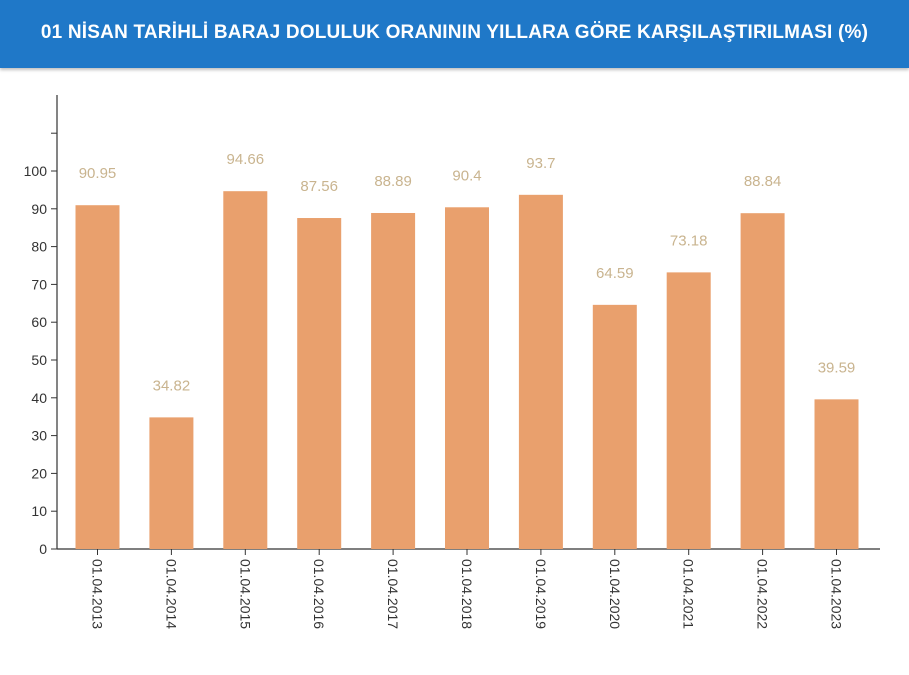 The height and width of the screenshot is (675, 909). Describe the element at coordinates (540, 371) in the screenshot. I see `bar-01.04.2019` at that location.